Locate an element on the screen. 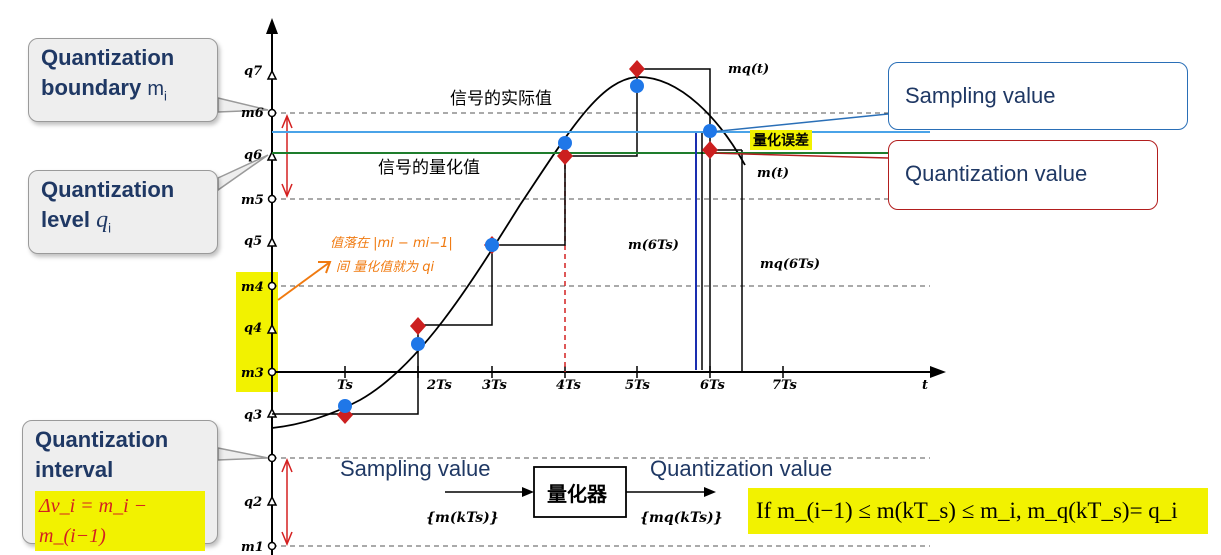  handwritten-note-1: 值落在 |mi − mi−1| is located at coordinates (391, 243).